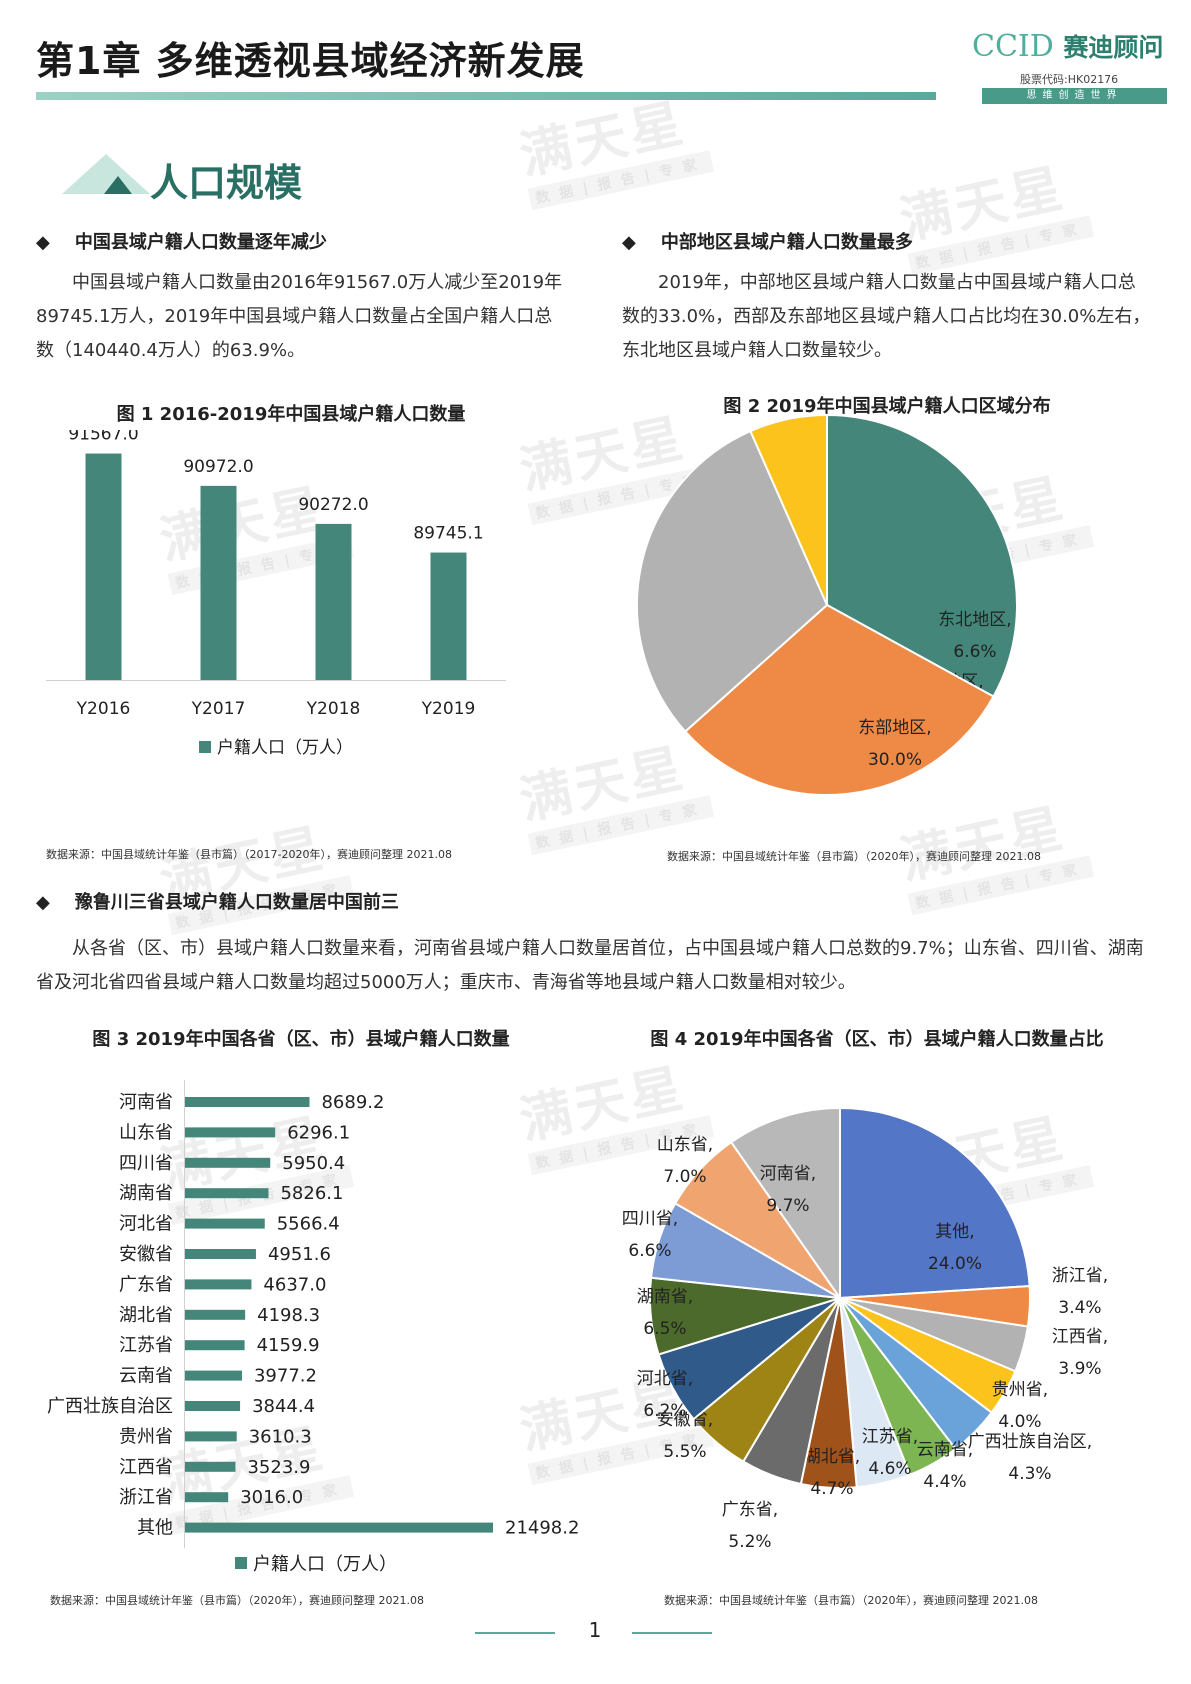 This screenshot has width=1191, height=1684. Describe the element at coordinates (889, 1469) in the screenshot. I see `slice-value-label: 4.6%` at that location.